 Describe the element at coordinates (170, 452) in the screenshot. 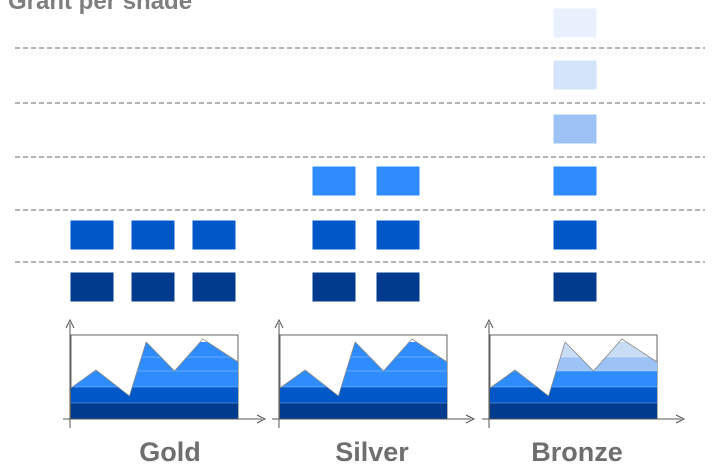

I see `tier-label-gold: Gold` at that location.